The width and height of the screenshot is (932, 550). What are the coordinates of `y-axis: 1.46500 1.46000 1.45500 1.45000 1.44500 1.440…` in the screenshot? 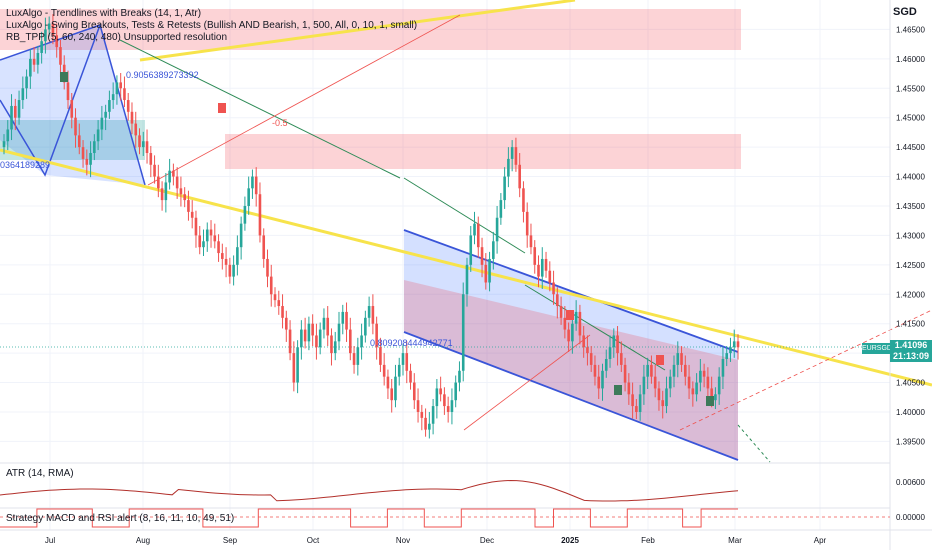 It's located at (910, 235).